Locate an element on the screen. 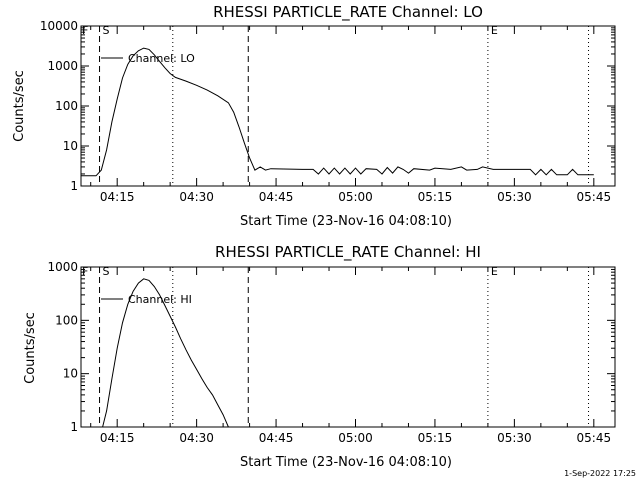 The width and height of the screenshot is (640, 480). panel-hi-x-axis-label: Start Time (23-Nov-16 04:08:10) is located at coordinates (346, 462).